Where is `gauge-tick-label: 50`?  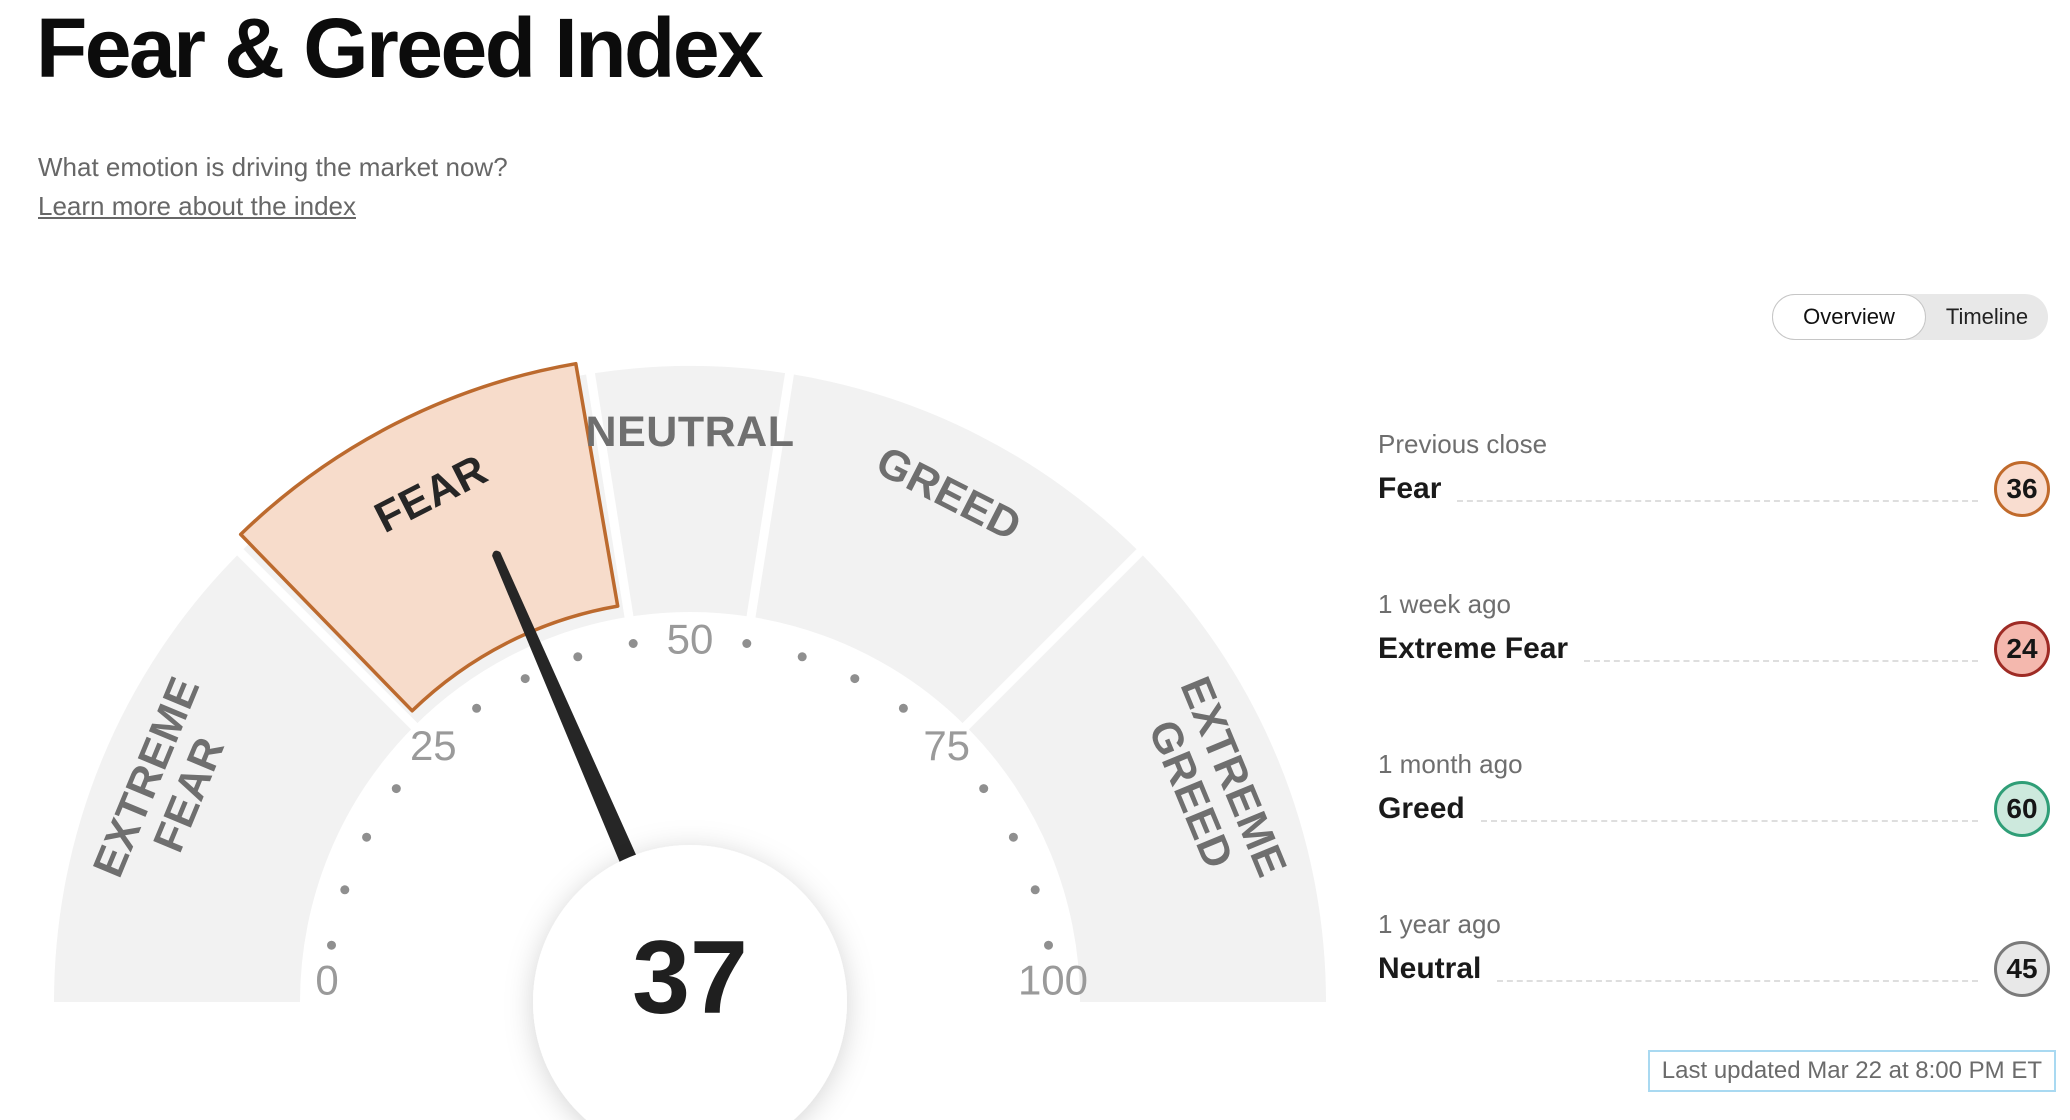
gauge-tick-label: 50 is located at coordinates (690, 639).